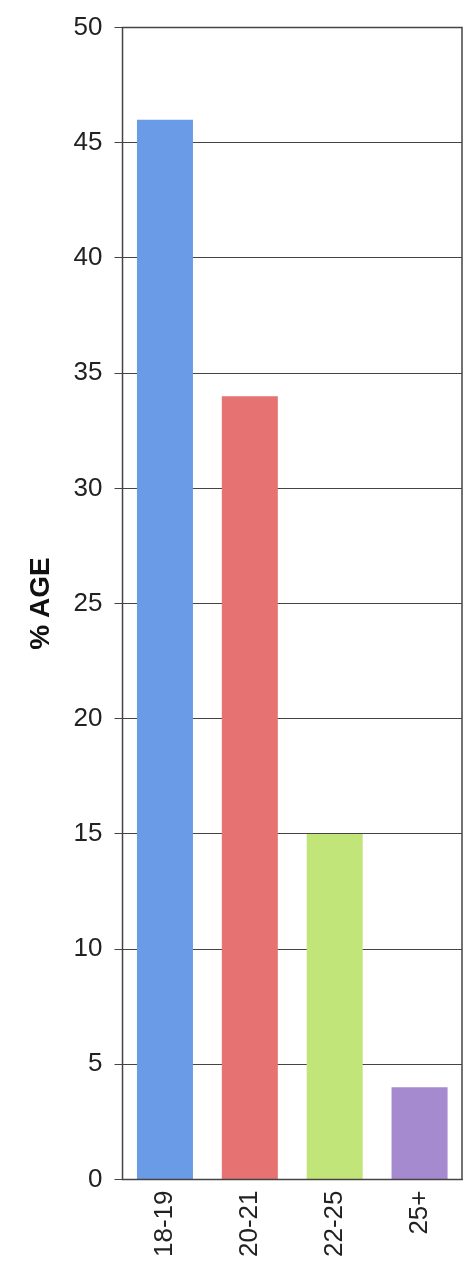 Image resolution: width=474 pixels, height=1268 pixels. Describe the element at coordinates (88, 832) in the screenshot. I see `y-tick-label: 15` at that location.